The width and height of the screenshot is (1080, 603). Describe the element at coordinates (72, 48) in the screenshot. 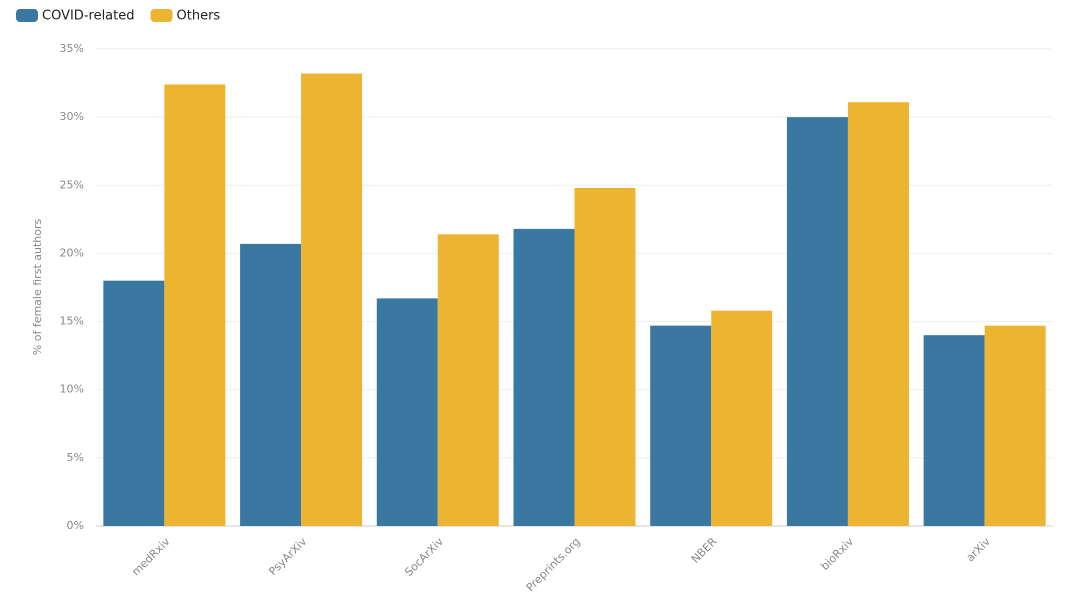

I see `y-tick-label: 35%` at that location.